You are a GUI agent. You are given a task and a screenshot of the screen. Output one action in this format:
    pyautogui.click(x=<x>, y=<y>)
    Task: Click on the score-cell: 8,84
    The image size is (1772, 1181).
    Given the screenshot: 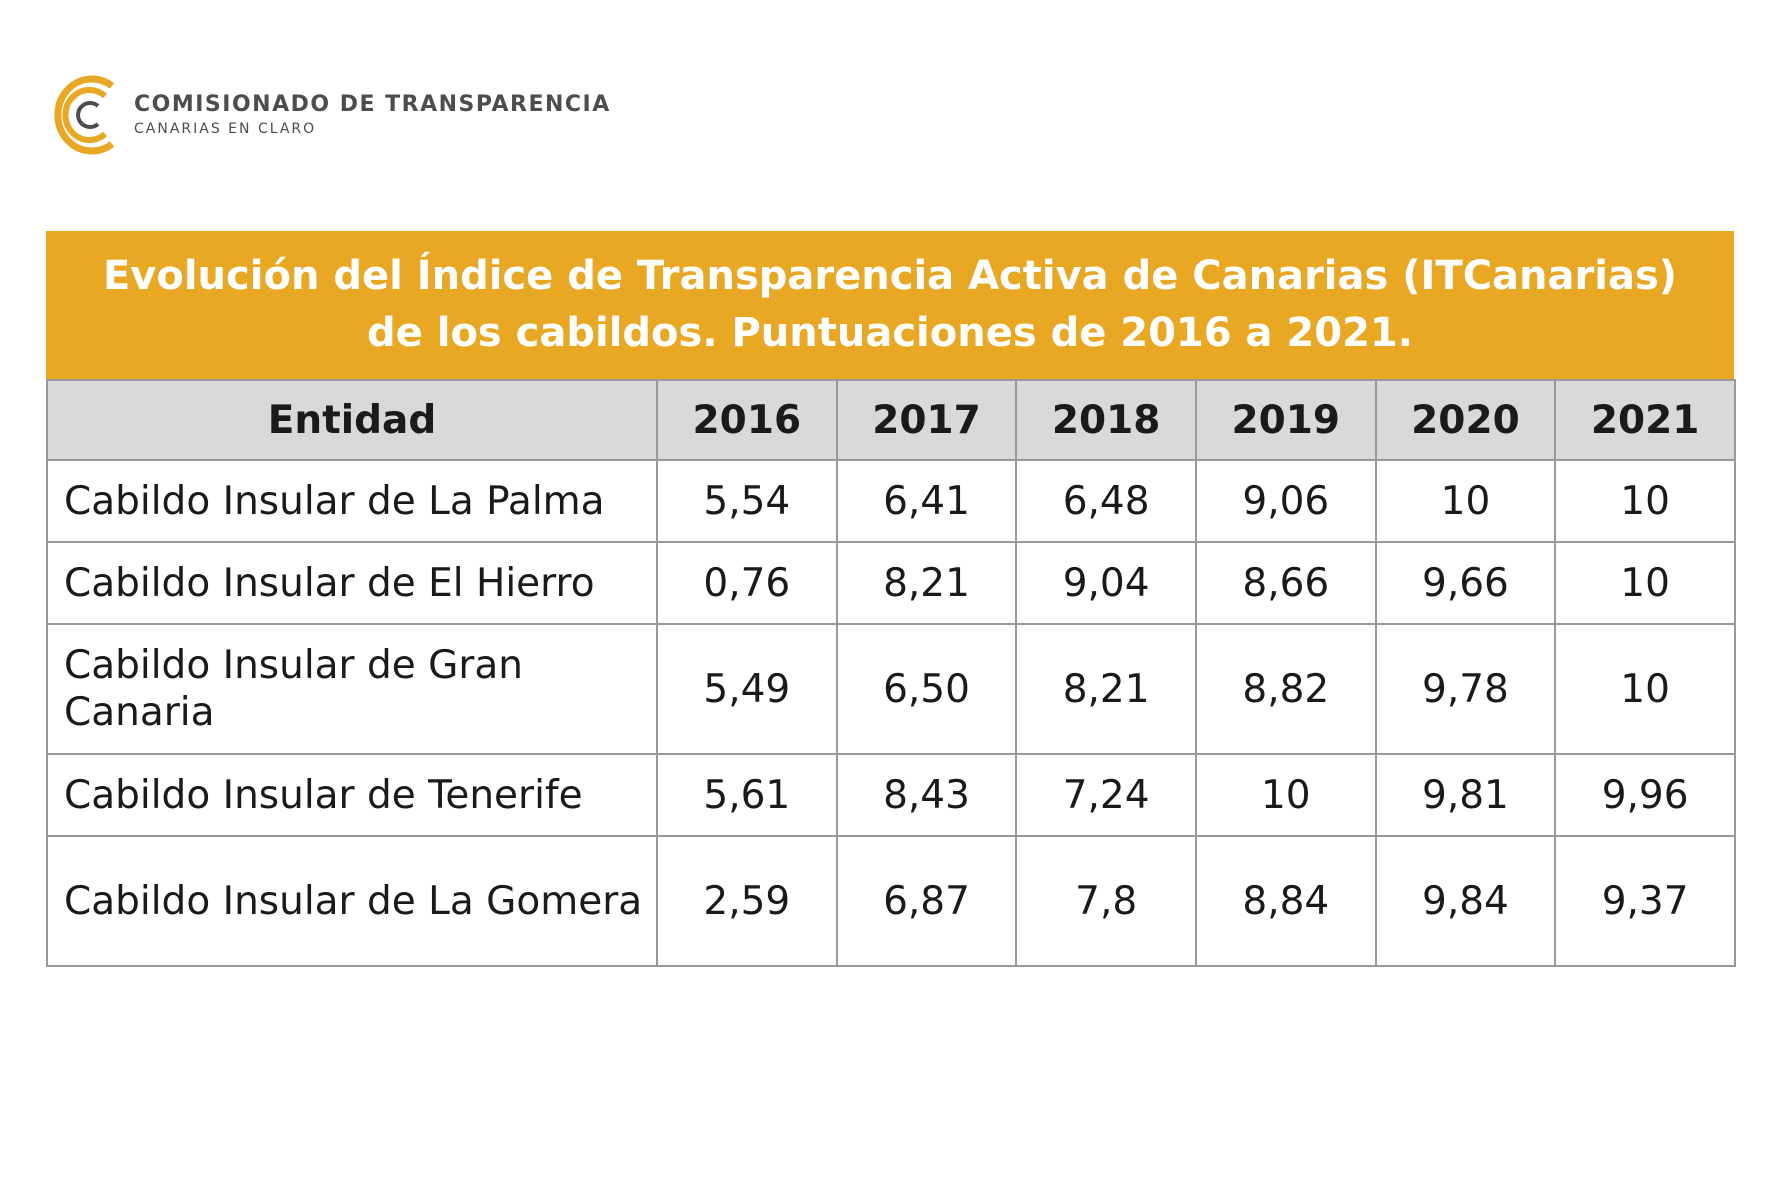 What is the action you would take?
    pyautogui.click(x=1285, y=901)
    